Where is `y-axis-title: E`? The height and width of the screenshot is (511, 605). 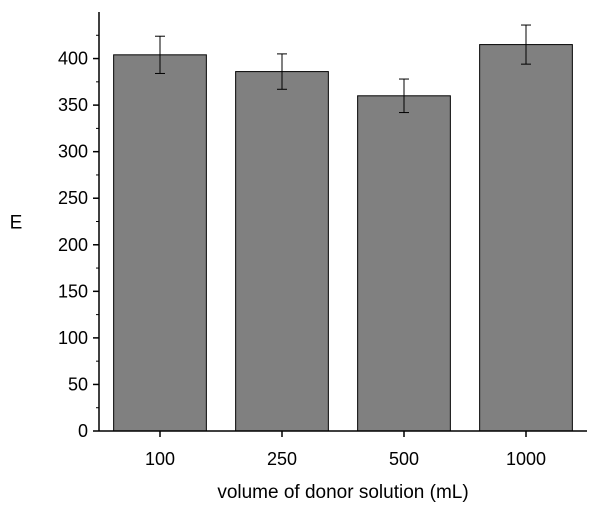
y-axis-title: E is located at coordinates (16, 223).